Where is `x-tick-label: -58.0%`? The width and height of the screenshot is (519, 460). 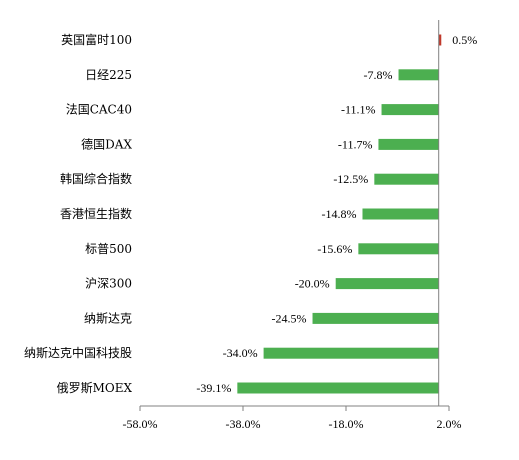 x-tick-label: -58.0% is located at coordinates (140, 424).